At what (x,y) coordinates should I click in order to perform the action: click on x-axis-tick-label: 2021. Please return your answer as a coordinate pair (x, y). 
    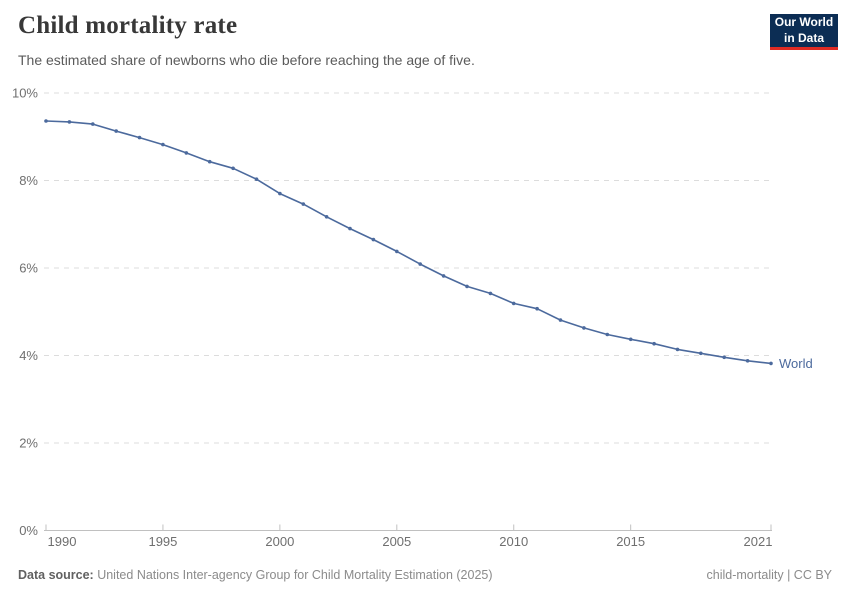
    Looking at the image, I should click on (758, 541).